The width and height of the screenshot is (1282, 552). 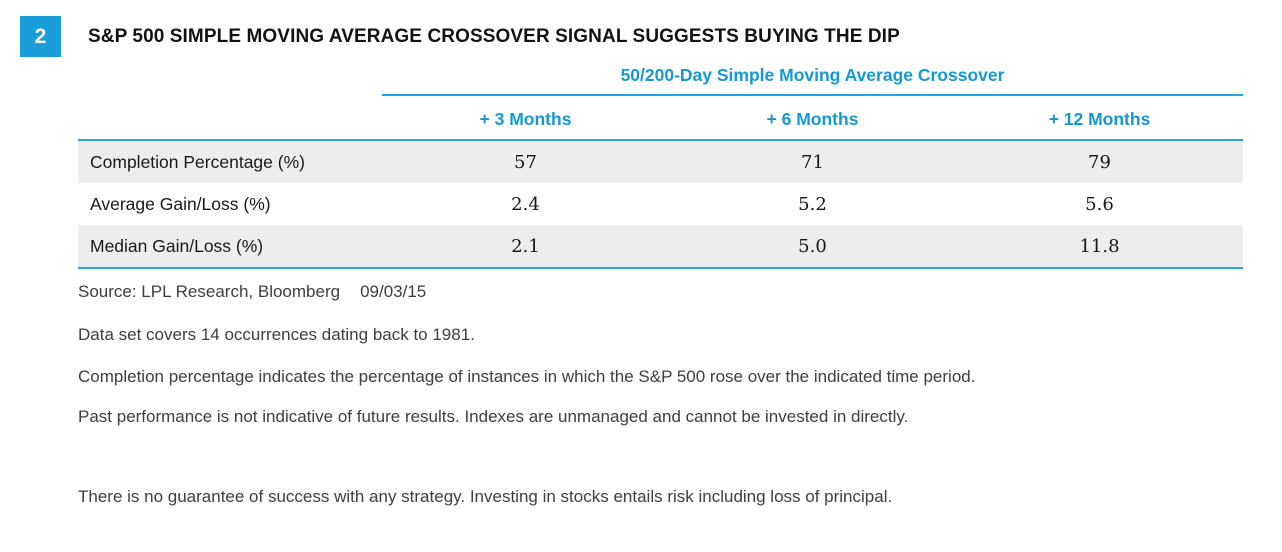 I want to click on column-header-spacer, so click(x=230, y=117).